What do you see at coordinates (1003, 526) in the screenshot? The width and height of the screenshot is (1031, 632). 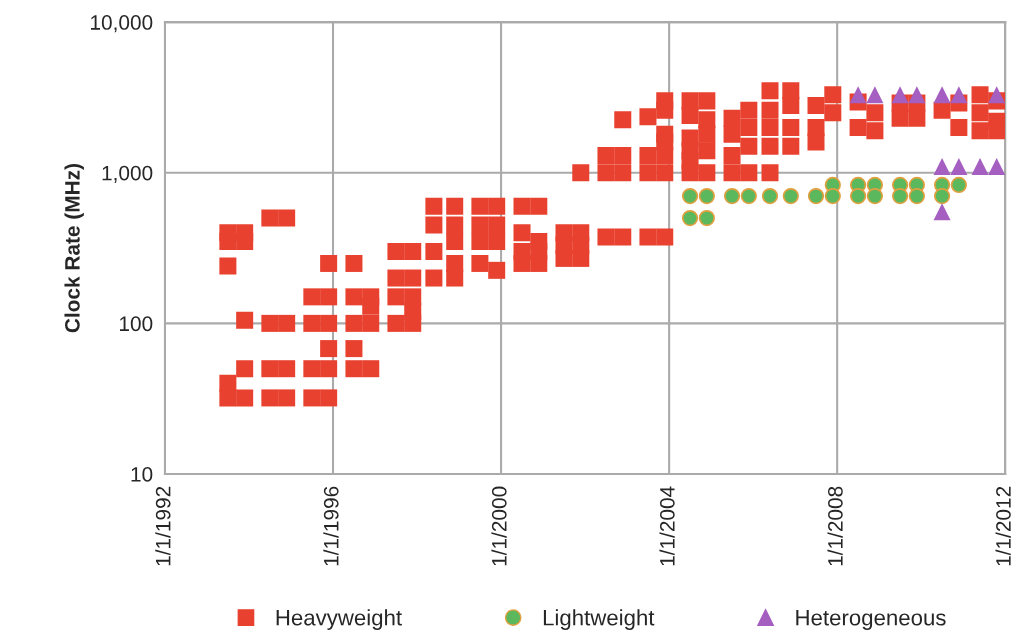 I see `x-tick-label: 1/1/2012` at bounding box center [1003, 526].